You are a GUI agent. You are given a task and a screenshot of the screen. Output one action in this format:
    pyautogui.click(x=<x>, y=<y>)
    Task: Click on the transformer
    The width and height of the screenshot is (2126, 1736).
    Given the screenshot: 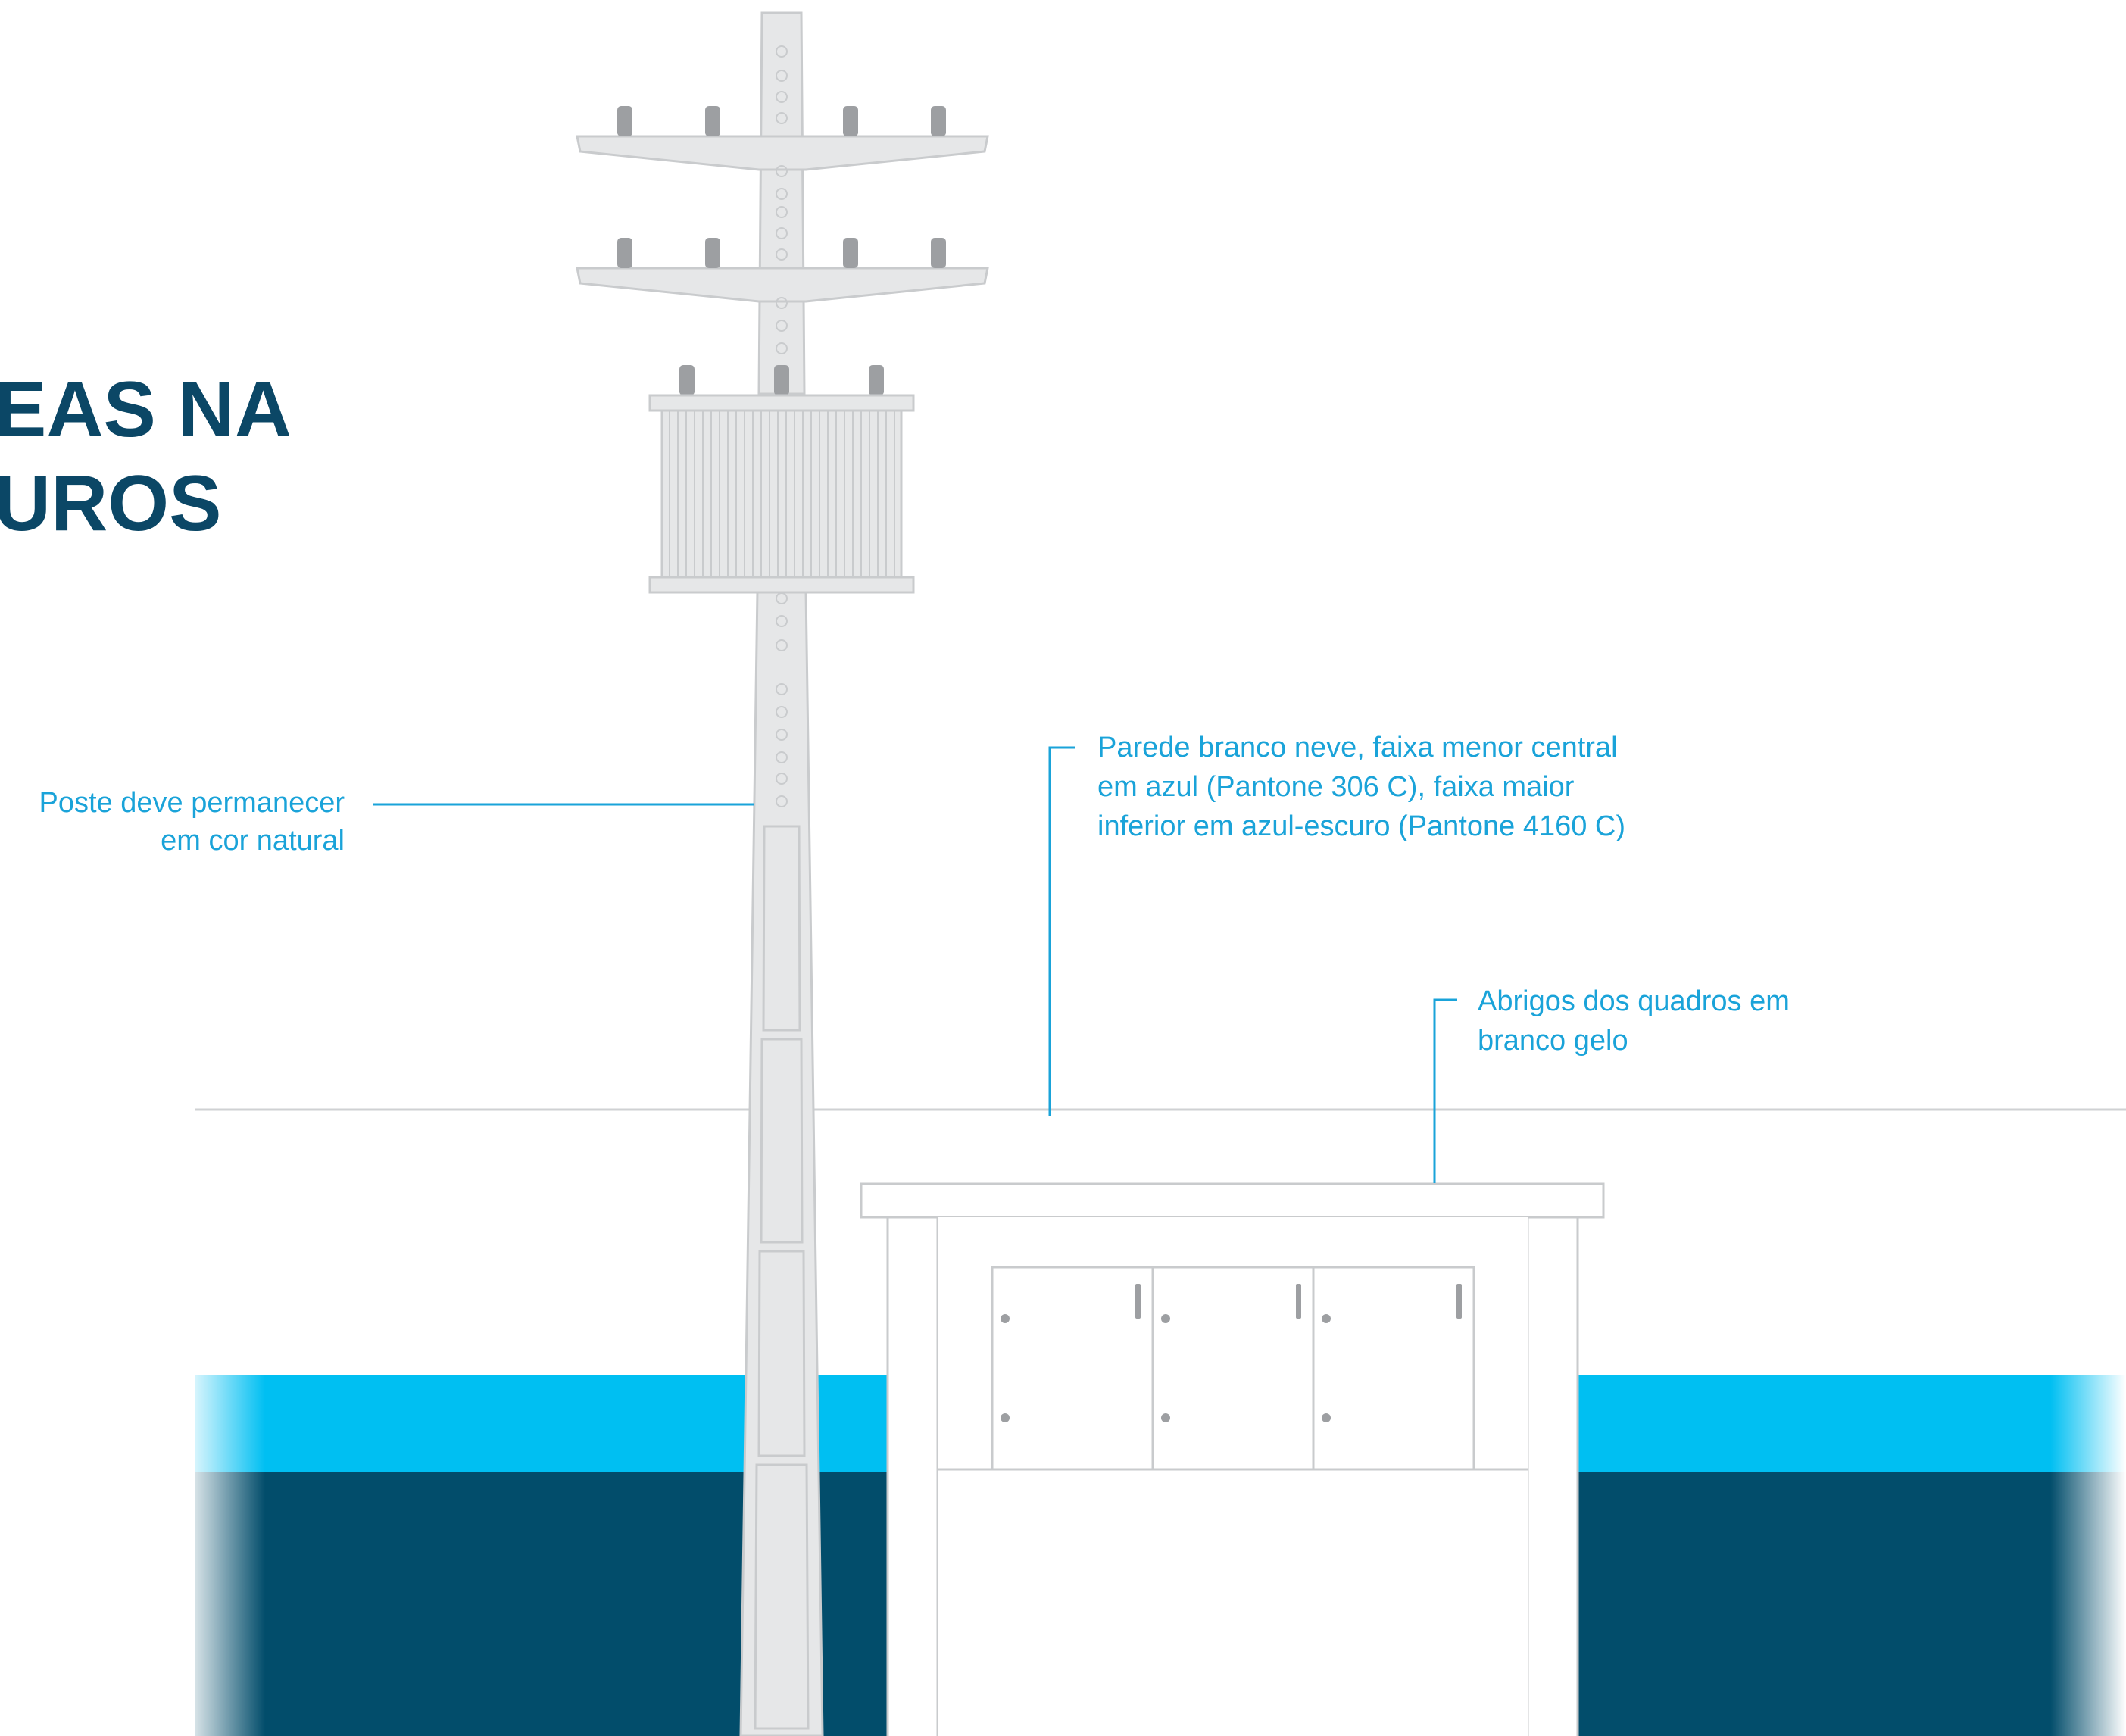 What is the action you would take?
    pyautogui.click(x=781, y=494)
    